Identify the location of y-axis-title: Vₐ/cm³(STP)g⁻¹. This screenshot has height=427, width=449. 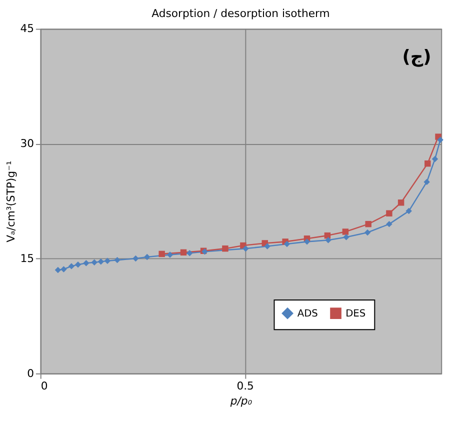
(11, 201).